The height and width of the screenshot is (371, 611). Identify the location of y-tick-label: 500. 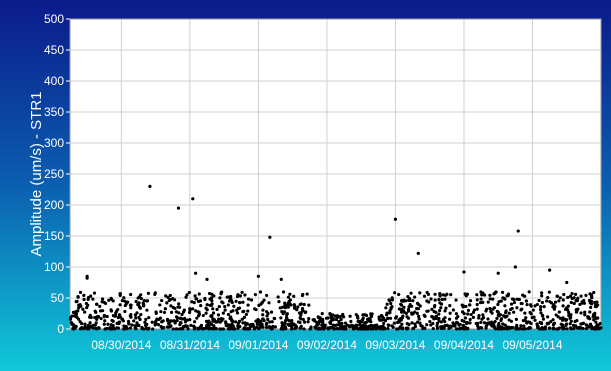
(54, 19).